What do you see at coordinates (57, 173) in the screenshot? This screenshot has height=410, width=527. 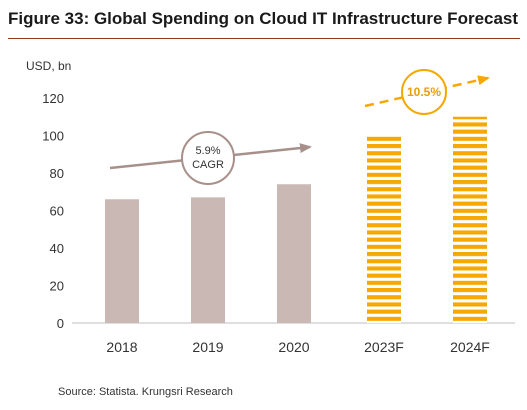 I see `y-tick-label: 80` at bounding box center [57, 173].